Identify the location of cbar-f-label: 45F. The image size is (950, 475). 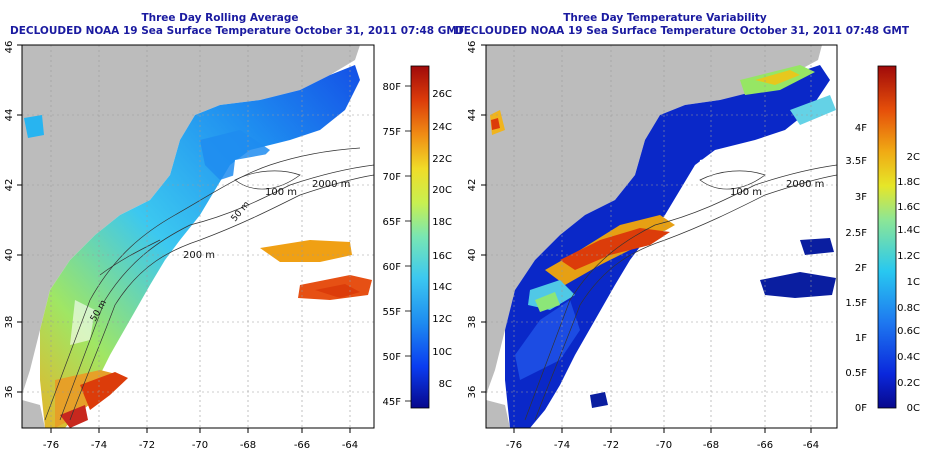
(392, 402).